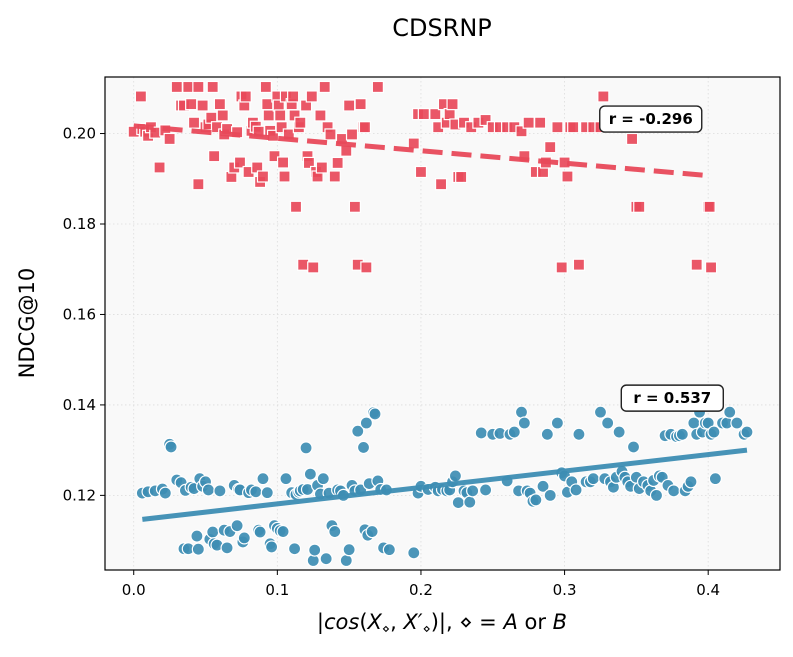 The height and width of the screenshot is (657, 793). What do you see at coordinates (27, 323) in the screenshot?
I see `y-axis-label: NDCG@10` at bounding box center [27, 323].